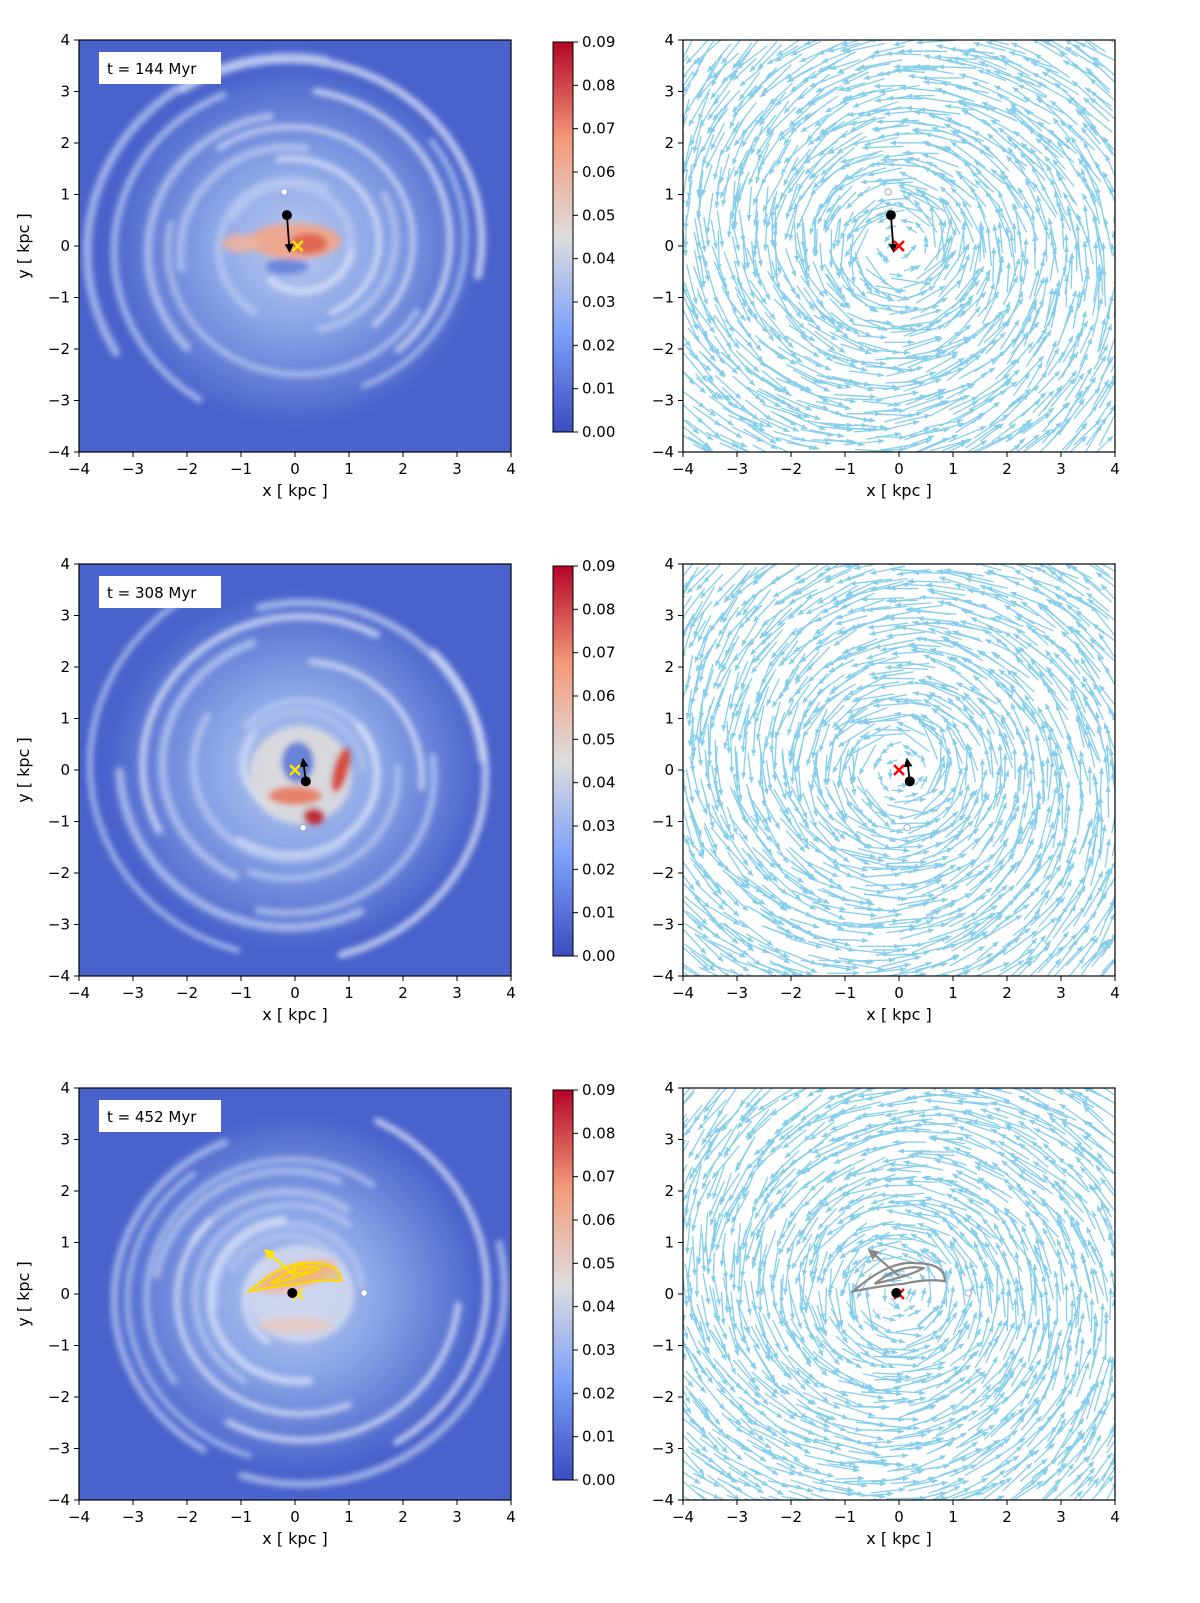  Describe the element at coordinates (598, 389) in the screenshot. I see `colorbar-tick-label: 0.01` at that location.